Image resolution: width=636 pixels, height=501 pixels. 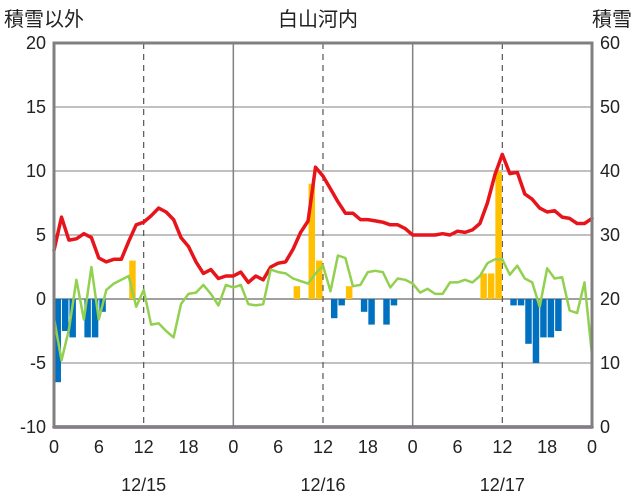 What do you see at coordinates (36, 171) in the screenshot?
I see `left-tick-label: 10` at bounding box center [36, 171].